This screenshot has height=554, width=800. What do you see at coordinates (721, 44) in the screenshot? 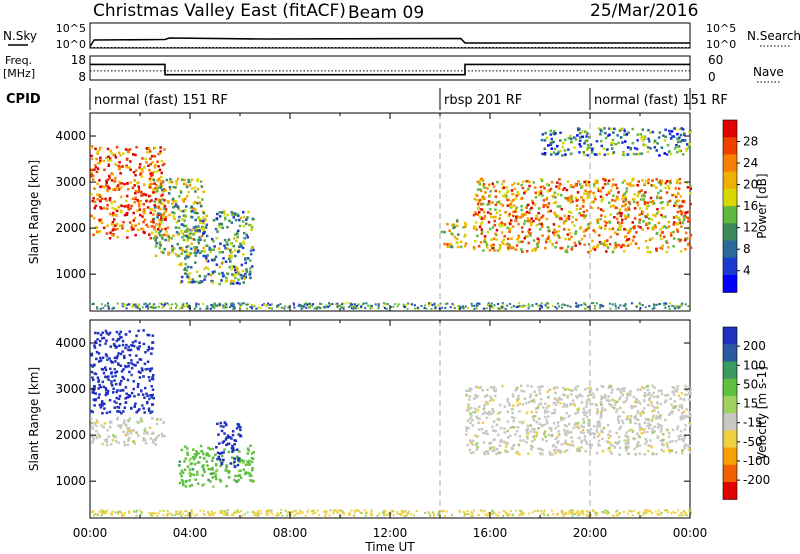
I see `noise-ytick-bottom-right: 10^0` at bounding box center [721, 44].